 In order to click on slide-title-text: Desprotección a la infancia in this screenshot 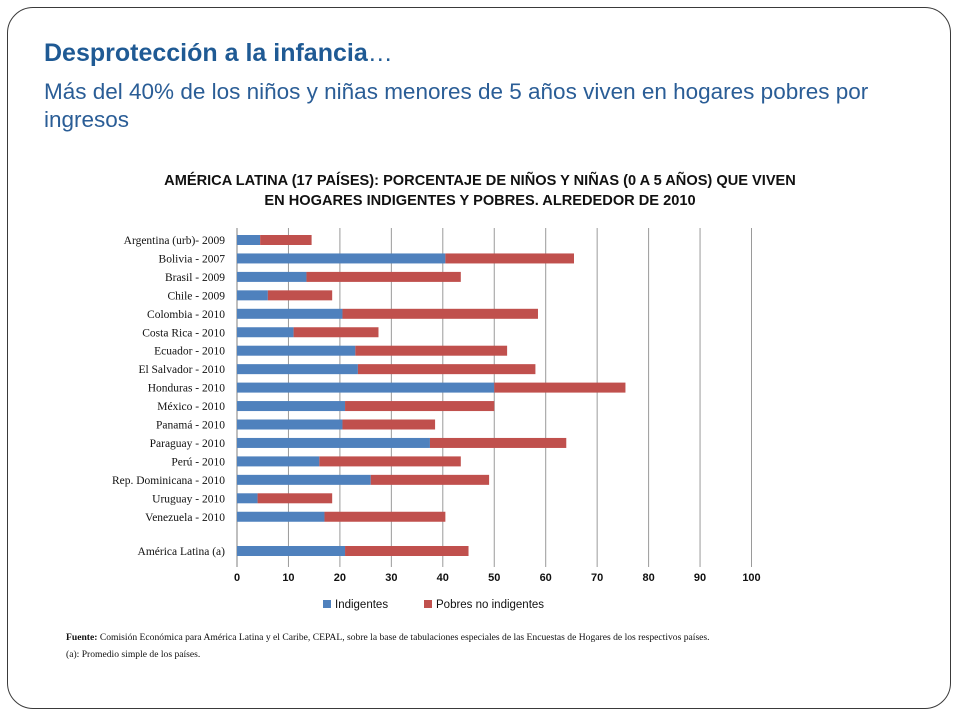, I will do `click(206, 53)`.